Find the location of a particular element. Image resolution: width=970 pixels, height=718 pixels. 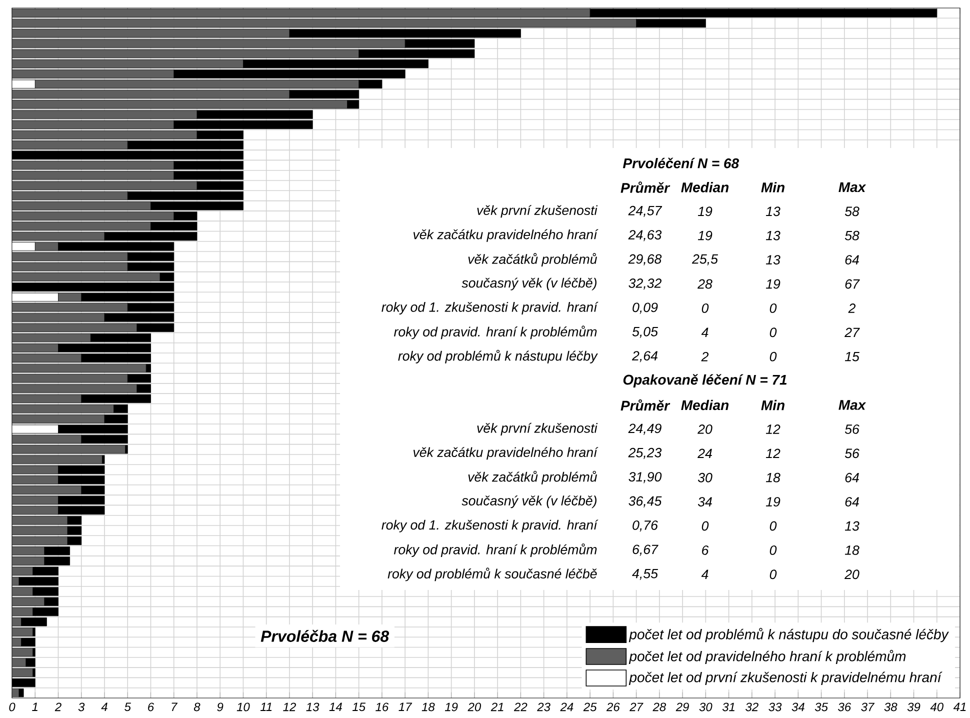

x-tick-label: 18 is located at coordinates (428, 707).